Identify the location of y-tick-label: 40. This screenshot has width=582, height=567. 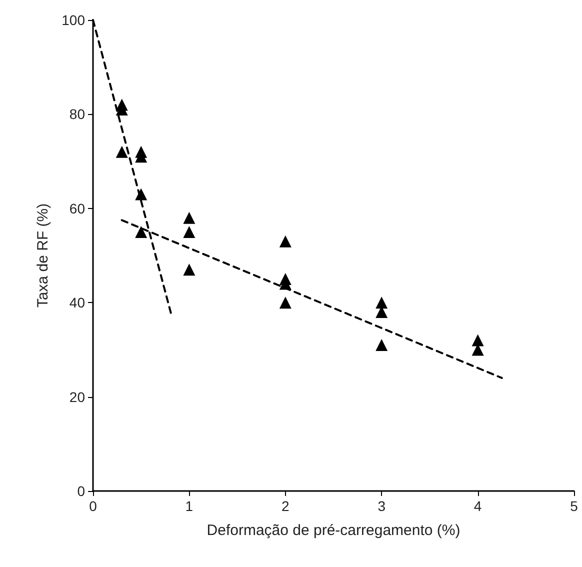
(77, 302).